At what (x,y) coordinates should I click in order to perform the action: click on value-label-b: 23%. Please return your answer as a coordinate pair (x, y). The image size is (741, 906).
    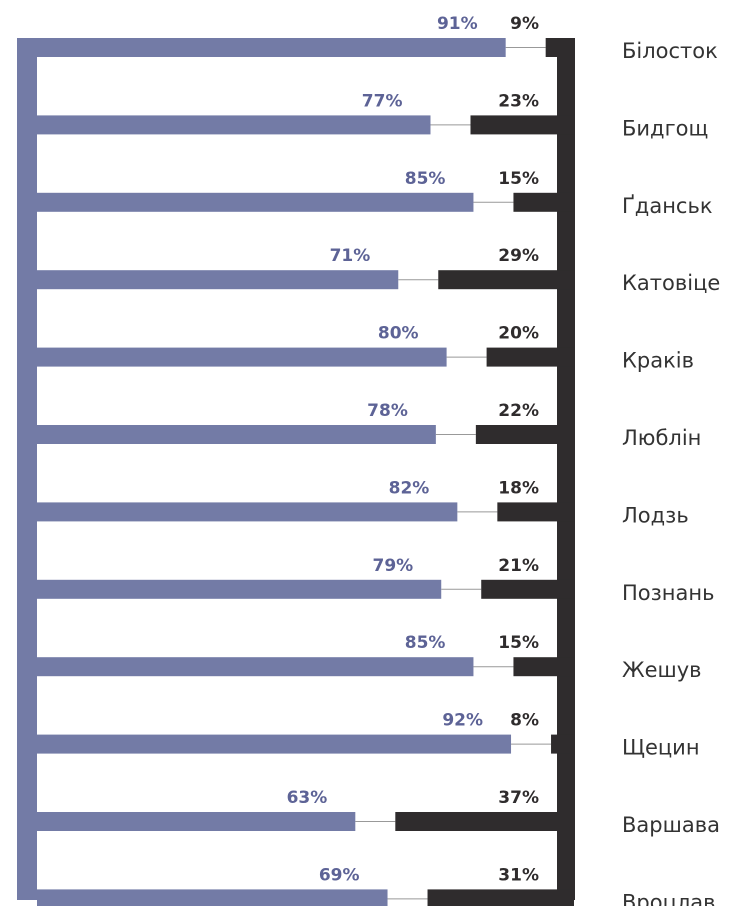
    Looking at the image, I should click on (518, 101).